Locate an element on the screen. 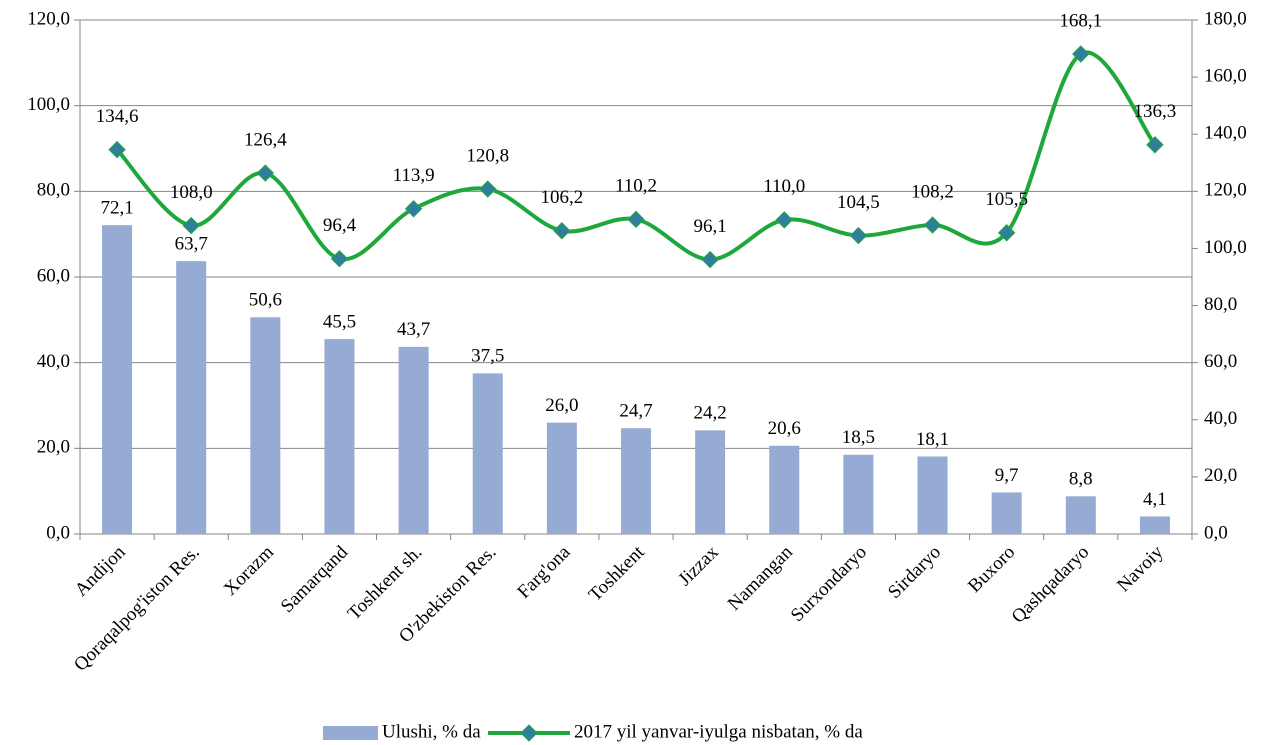 The image size is (1271, 745). line-value-label: 104,5 is located at coordinates (858, 202).